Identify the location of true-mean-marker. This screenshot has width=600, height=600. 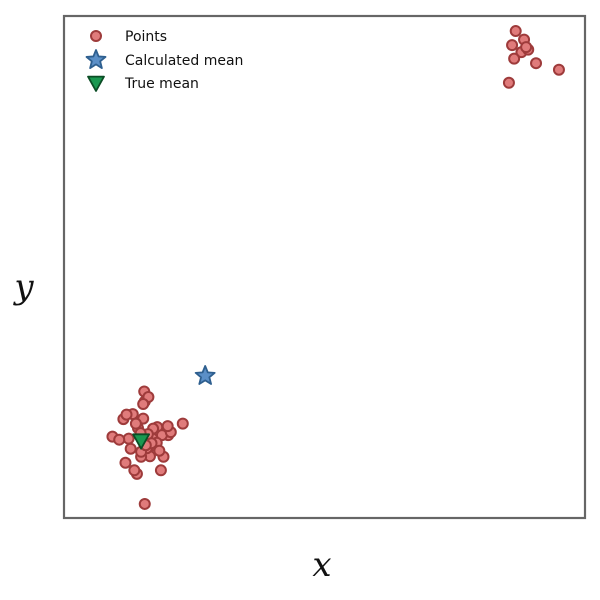
(141, 441).